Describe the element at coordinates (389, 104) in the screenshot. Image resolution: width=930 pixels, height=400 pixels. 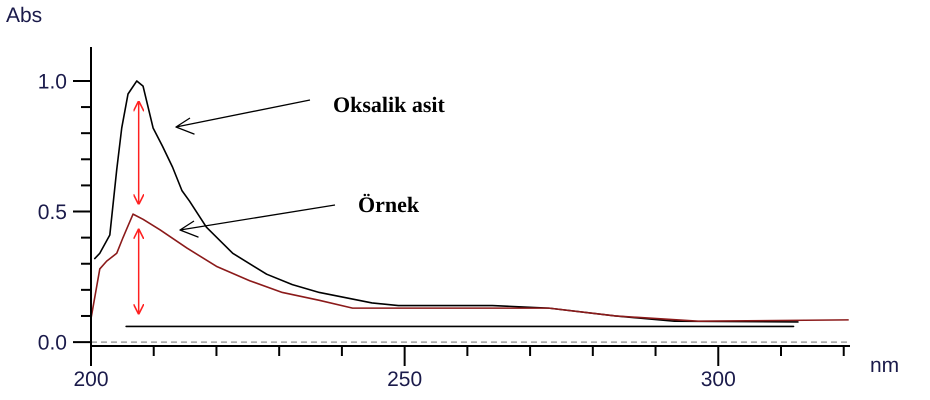
I see `annotation: Oksalik asit` at that location.